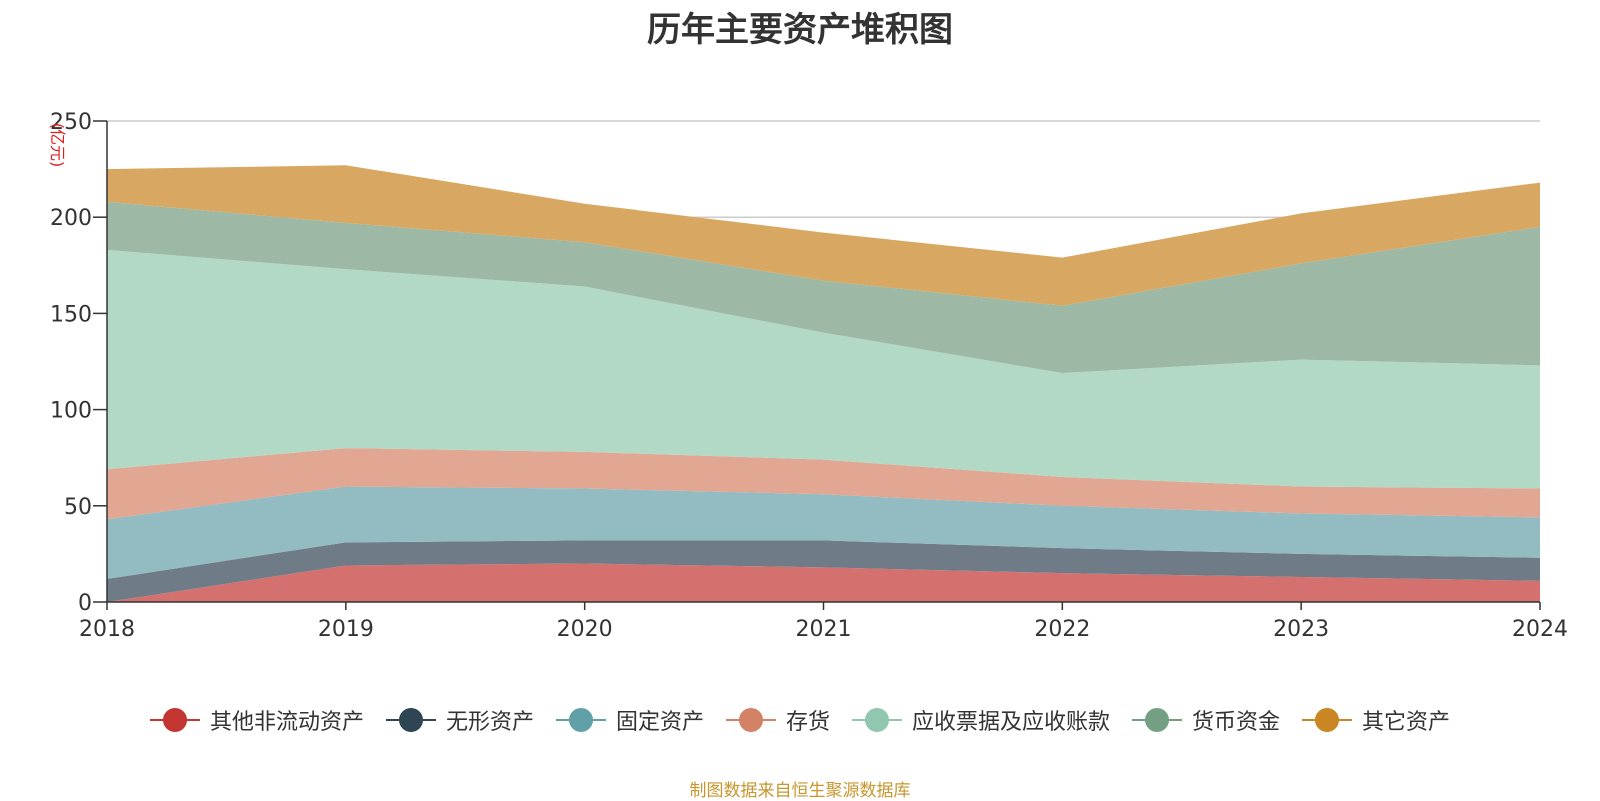 The height and width of the screenshot is (801, 1600). I want to click on y-axis-label: (亿元), so click(57, 145).